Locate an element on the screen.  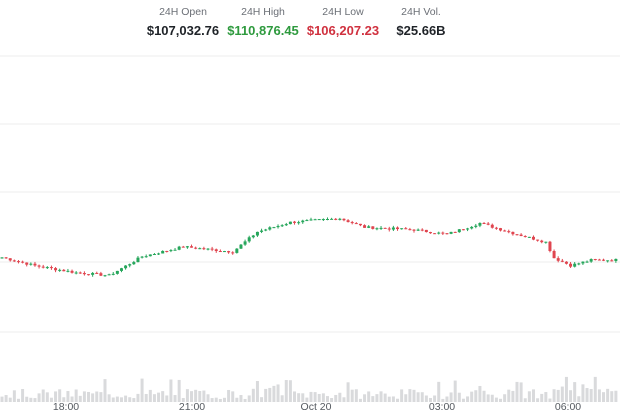
x-tick-label: 06:00 is located at coordinates (568, 405).